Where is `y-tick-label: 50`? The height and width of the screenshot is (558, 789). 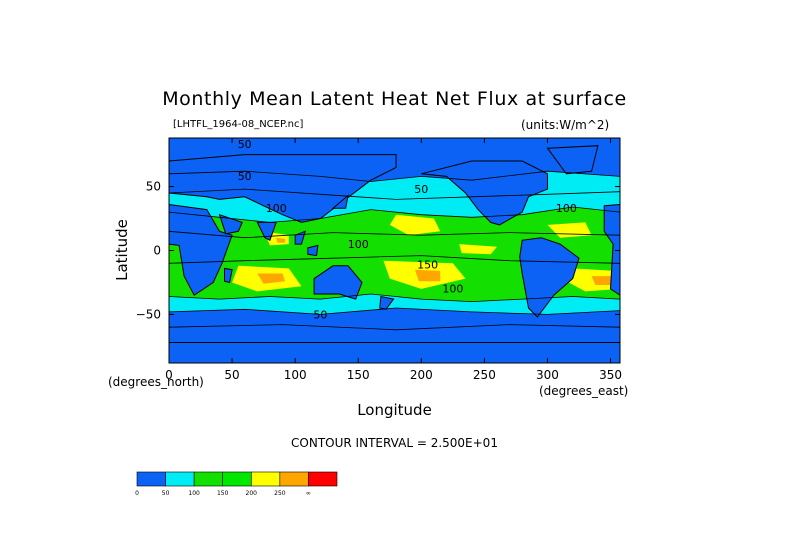 y-tick-label: 50 is located at coordinates (153, 187).